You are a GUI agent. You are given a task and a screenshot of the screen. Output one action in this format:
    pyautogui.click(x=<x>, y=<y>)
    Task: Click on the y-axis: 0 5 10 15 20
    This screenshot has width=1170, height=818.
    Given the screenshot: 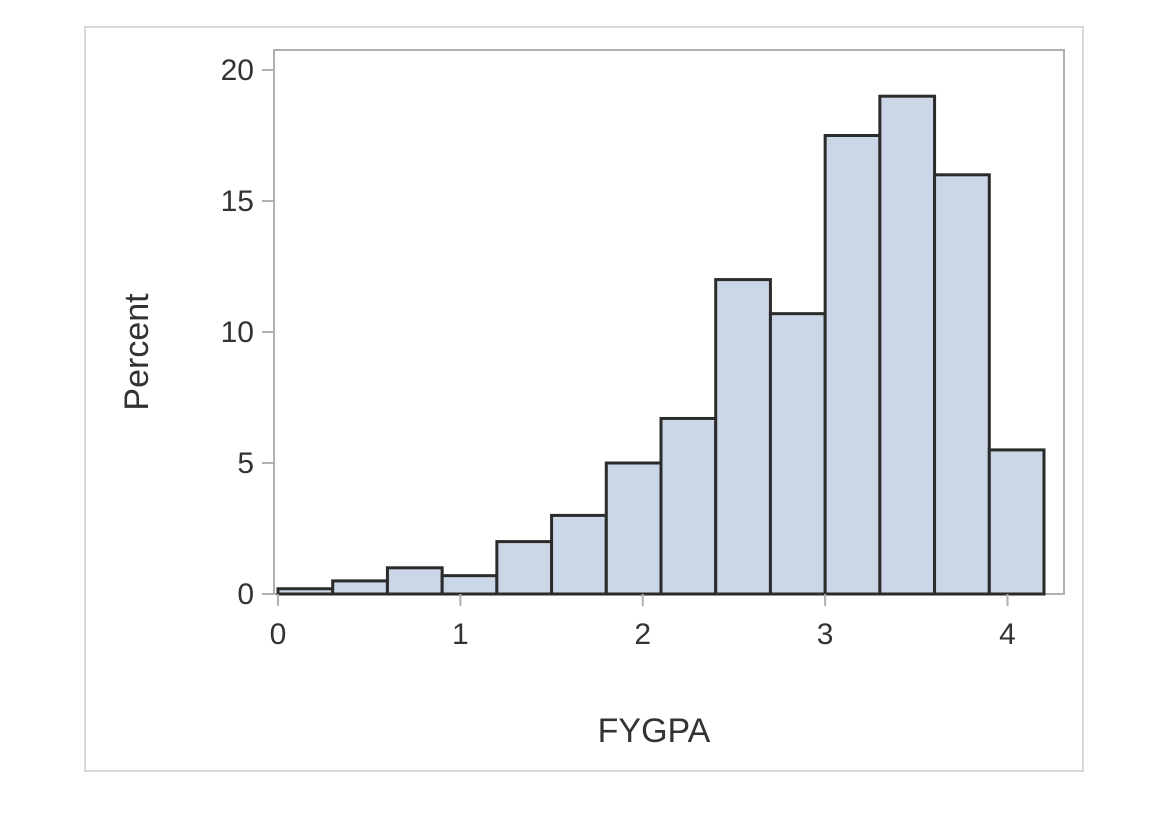 What is the action you would take?
    pyautogui.click(x=247, y=332)
    